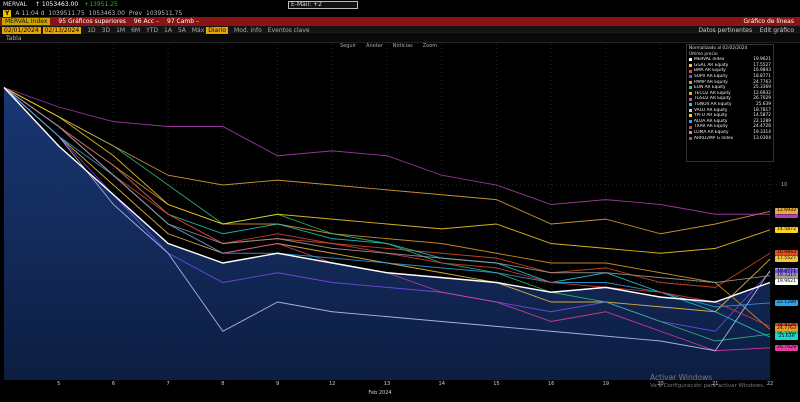  I want to click on legend-item-name: YPFD AR Equity, so click(711, 116).